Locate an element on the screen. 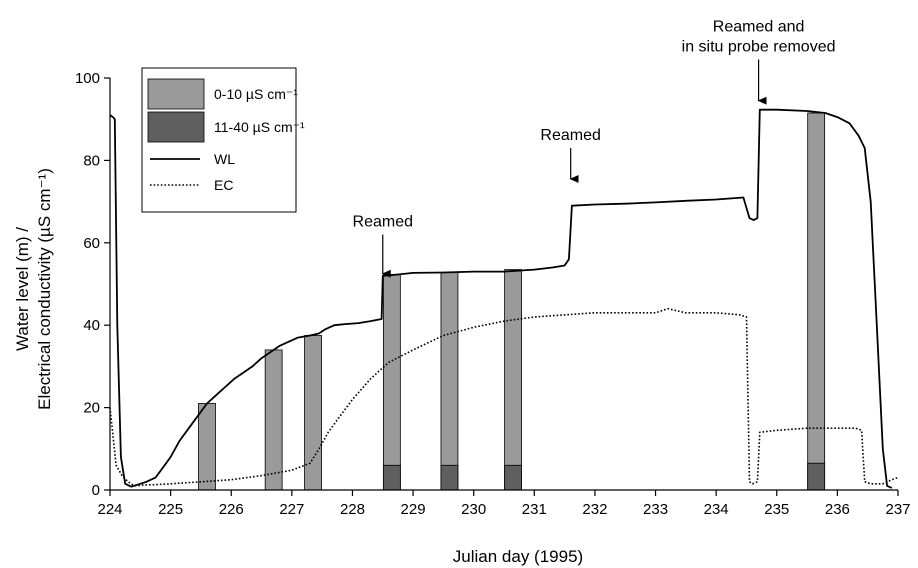 This screenshot has height=568, width=918. x-tick-label: 224 is located at coordinates (109, 509).